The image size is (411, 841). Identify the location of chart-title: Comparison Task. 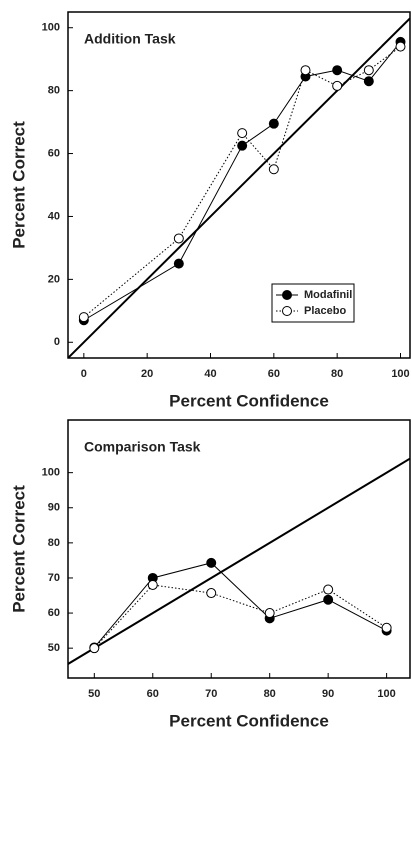
(142, 447).